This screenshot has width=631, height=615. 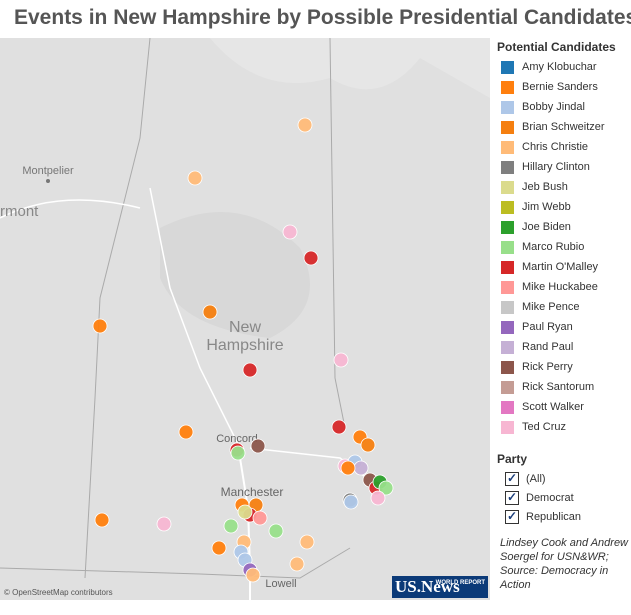 I want to click on filter-option: ✓ (All), so click(x=543, y=478).